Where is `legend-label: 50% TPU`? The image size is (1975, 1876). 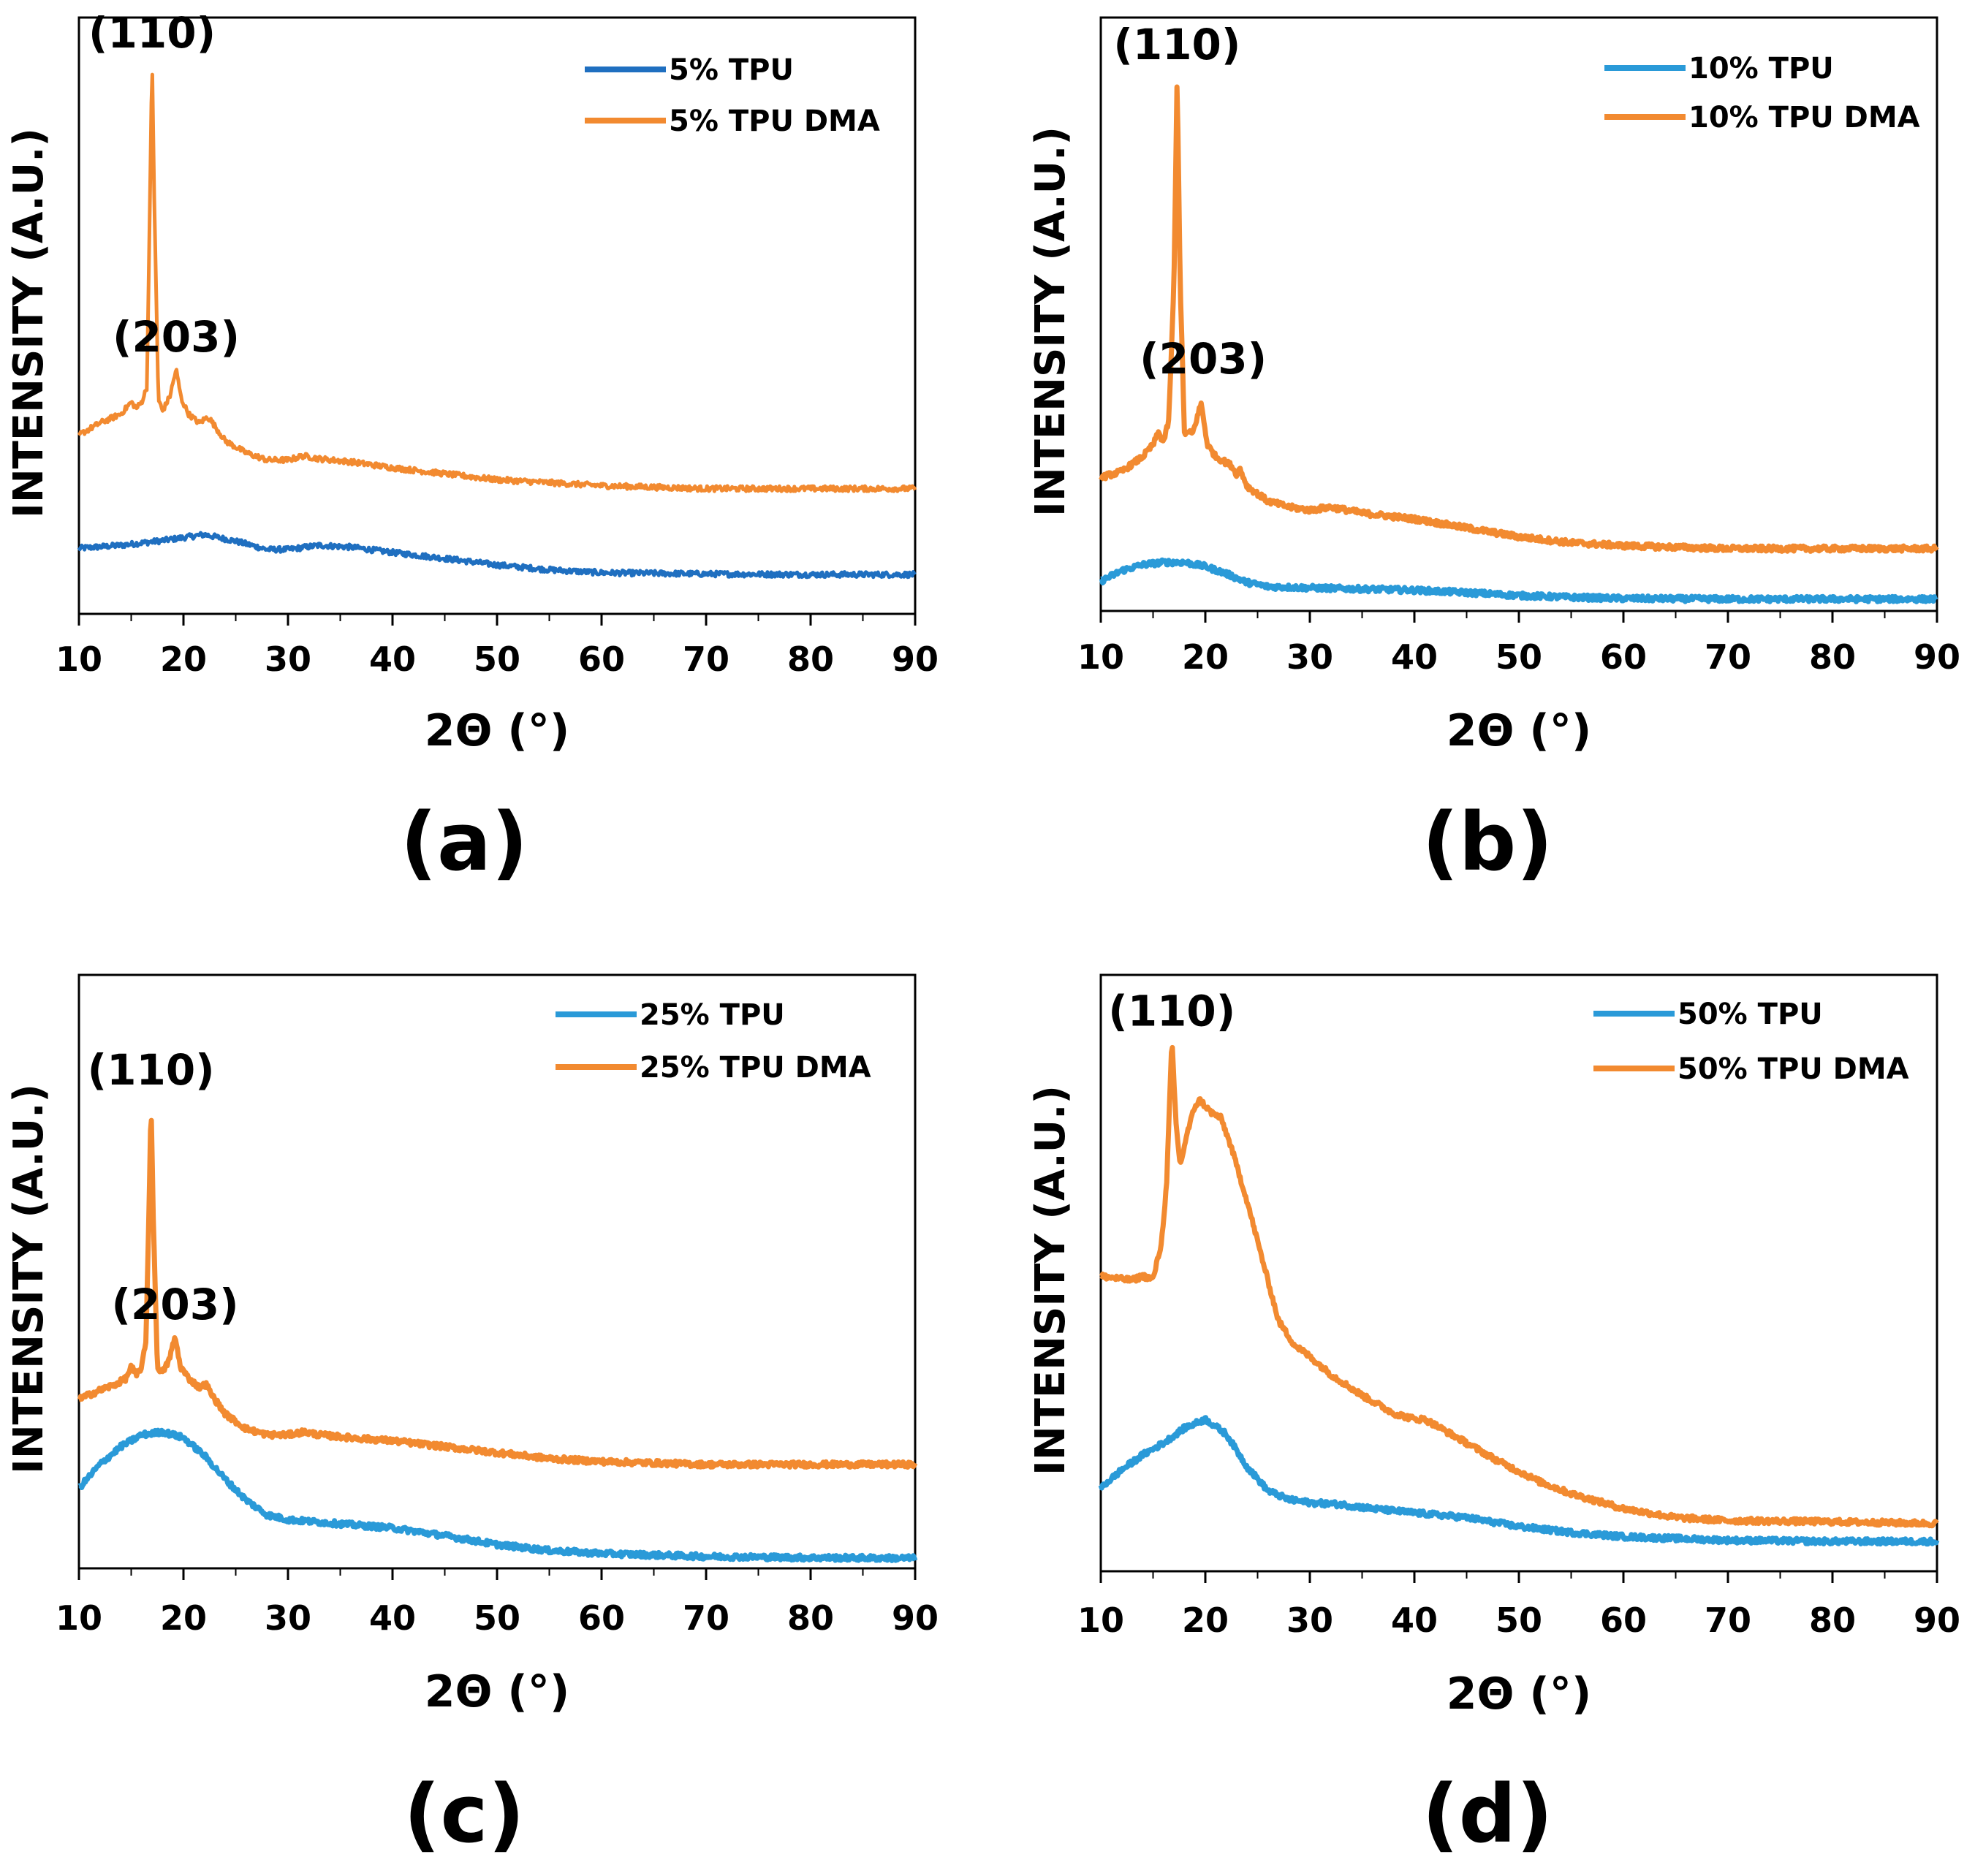 legend-label: 50% TPU is located at coordinates (1750, 1014).